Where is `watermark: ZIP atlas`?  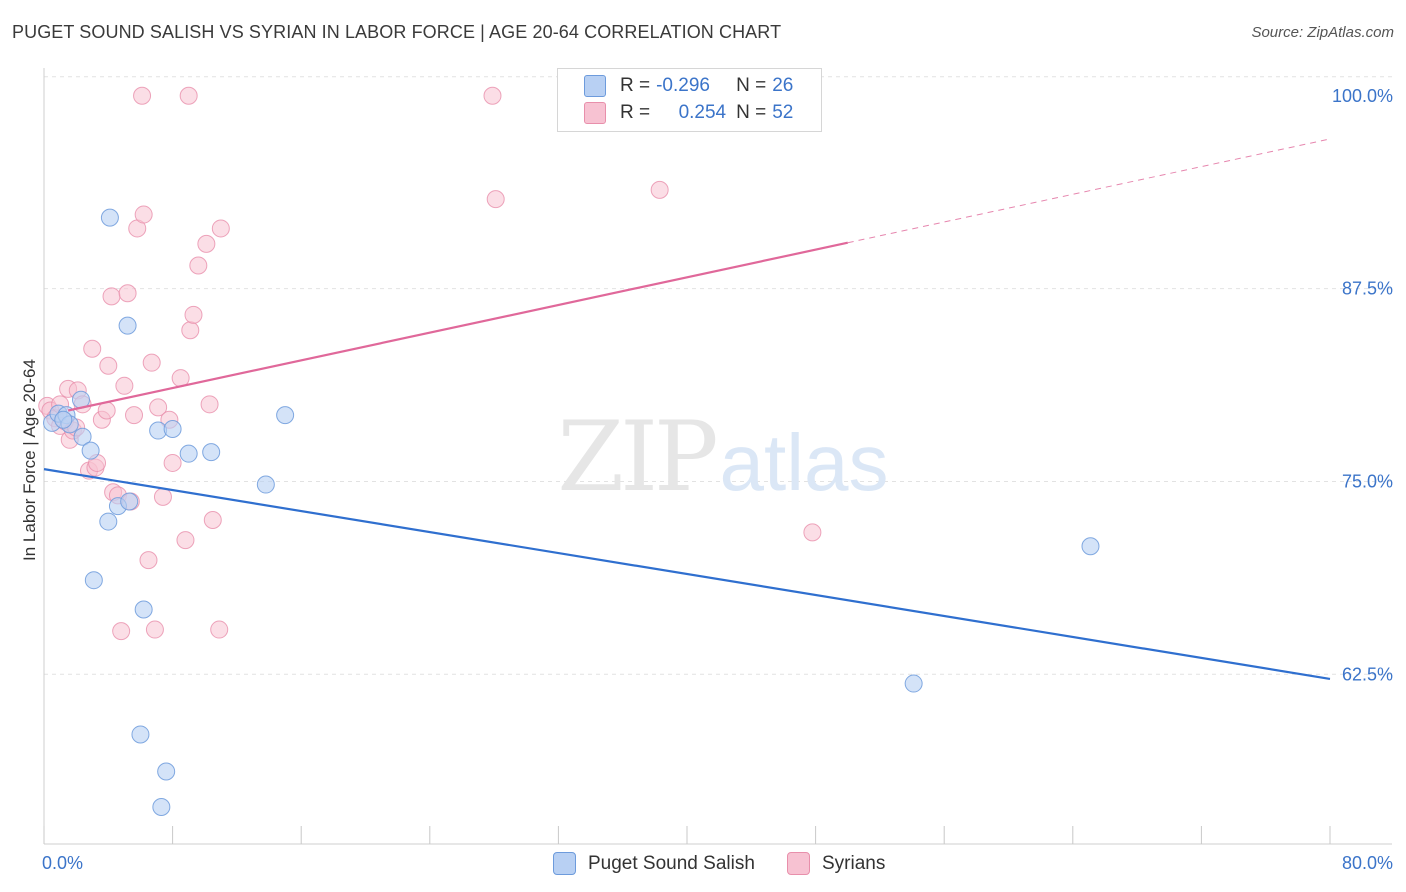 watermark: ZIP atlas is located at coordinates (722, 457).